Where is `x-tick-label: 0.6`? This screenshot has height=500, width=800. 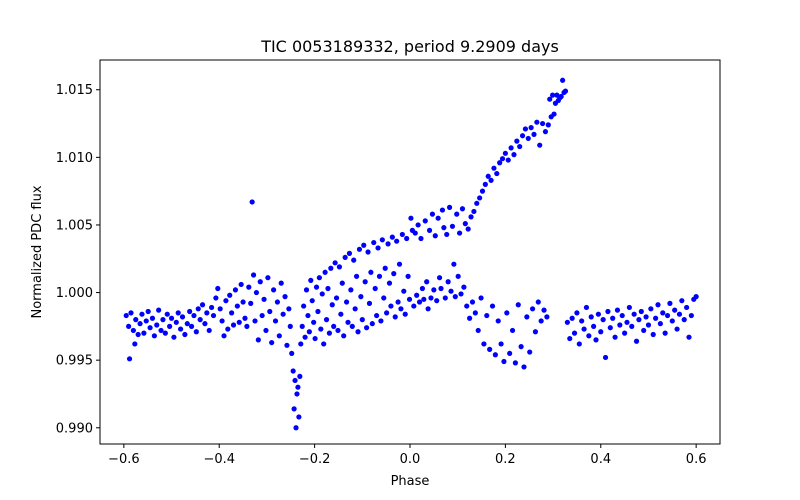 x-tick-label: 0.6 is located at coordinates (696, 459).